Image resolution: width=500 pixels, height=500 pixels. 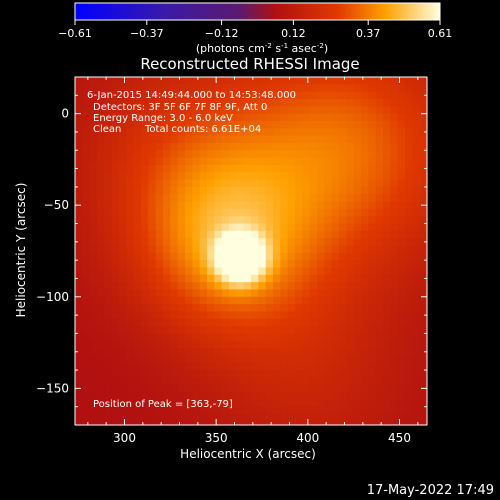 What do you see at coordinates (430, 490) in the screenshot?
I see `footer-date: 17-May-2022 17:49` at bounding box center [430, 490].